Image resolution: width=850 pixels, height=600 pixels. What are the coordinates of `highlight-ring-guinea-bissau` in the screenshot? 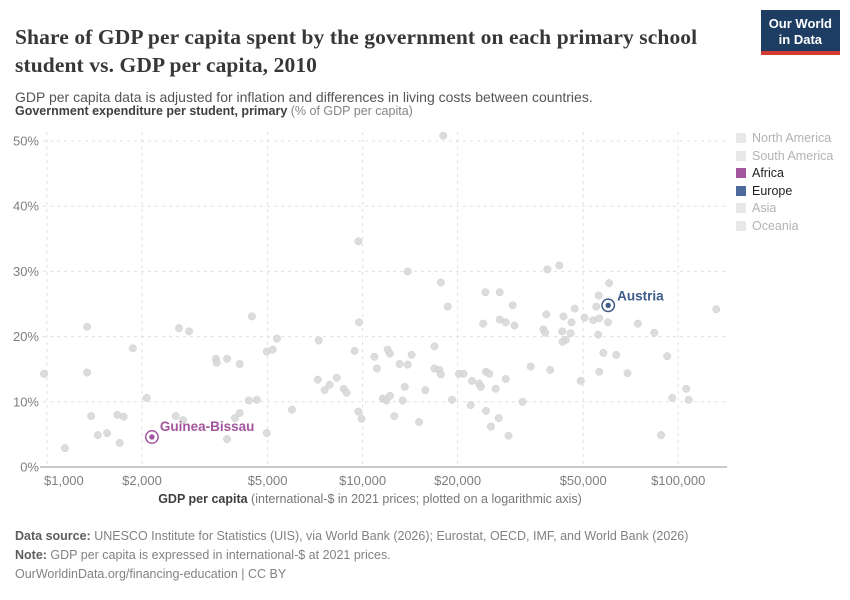 It's located at (151, 437).